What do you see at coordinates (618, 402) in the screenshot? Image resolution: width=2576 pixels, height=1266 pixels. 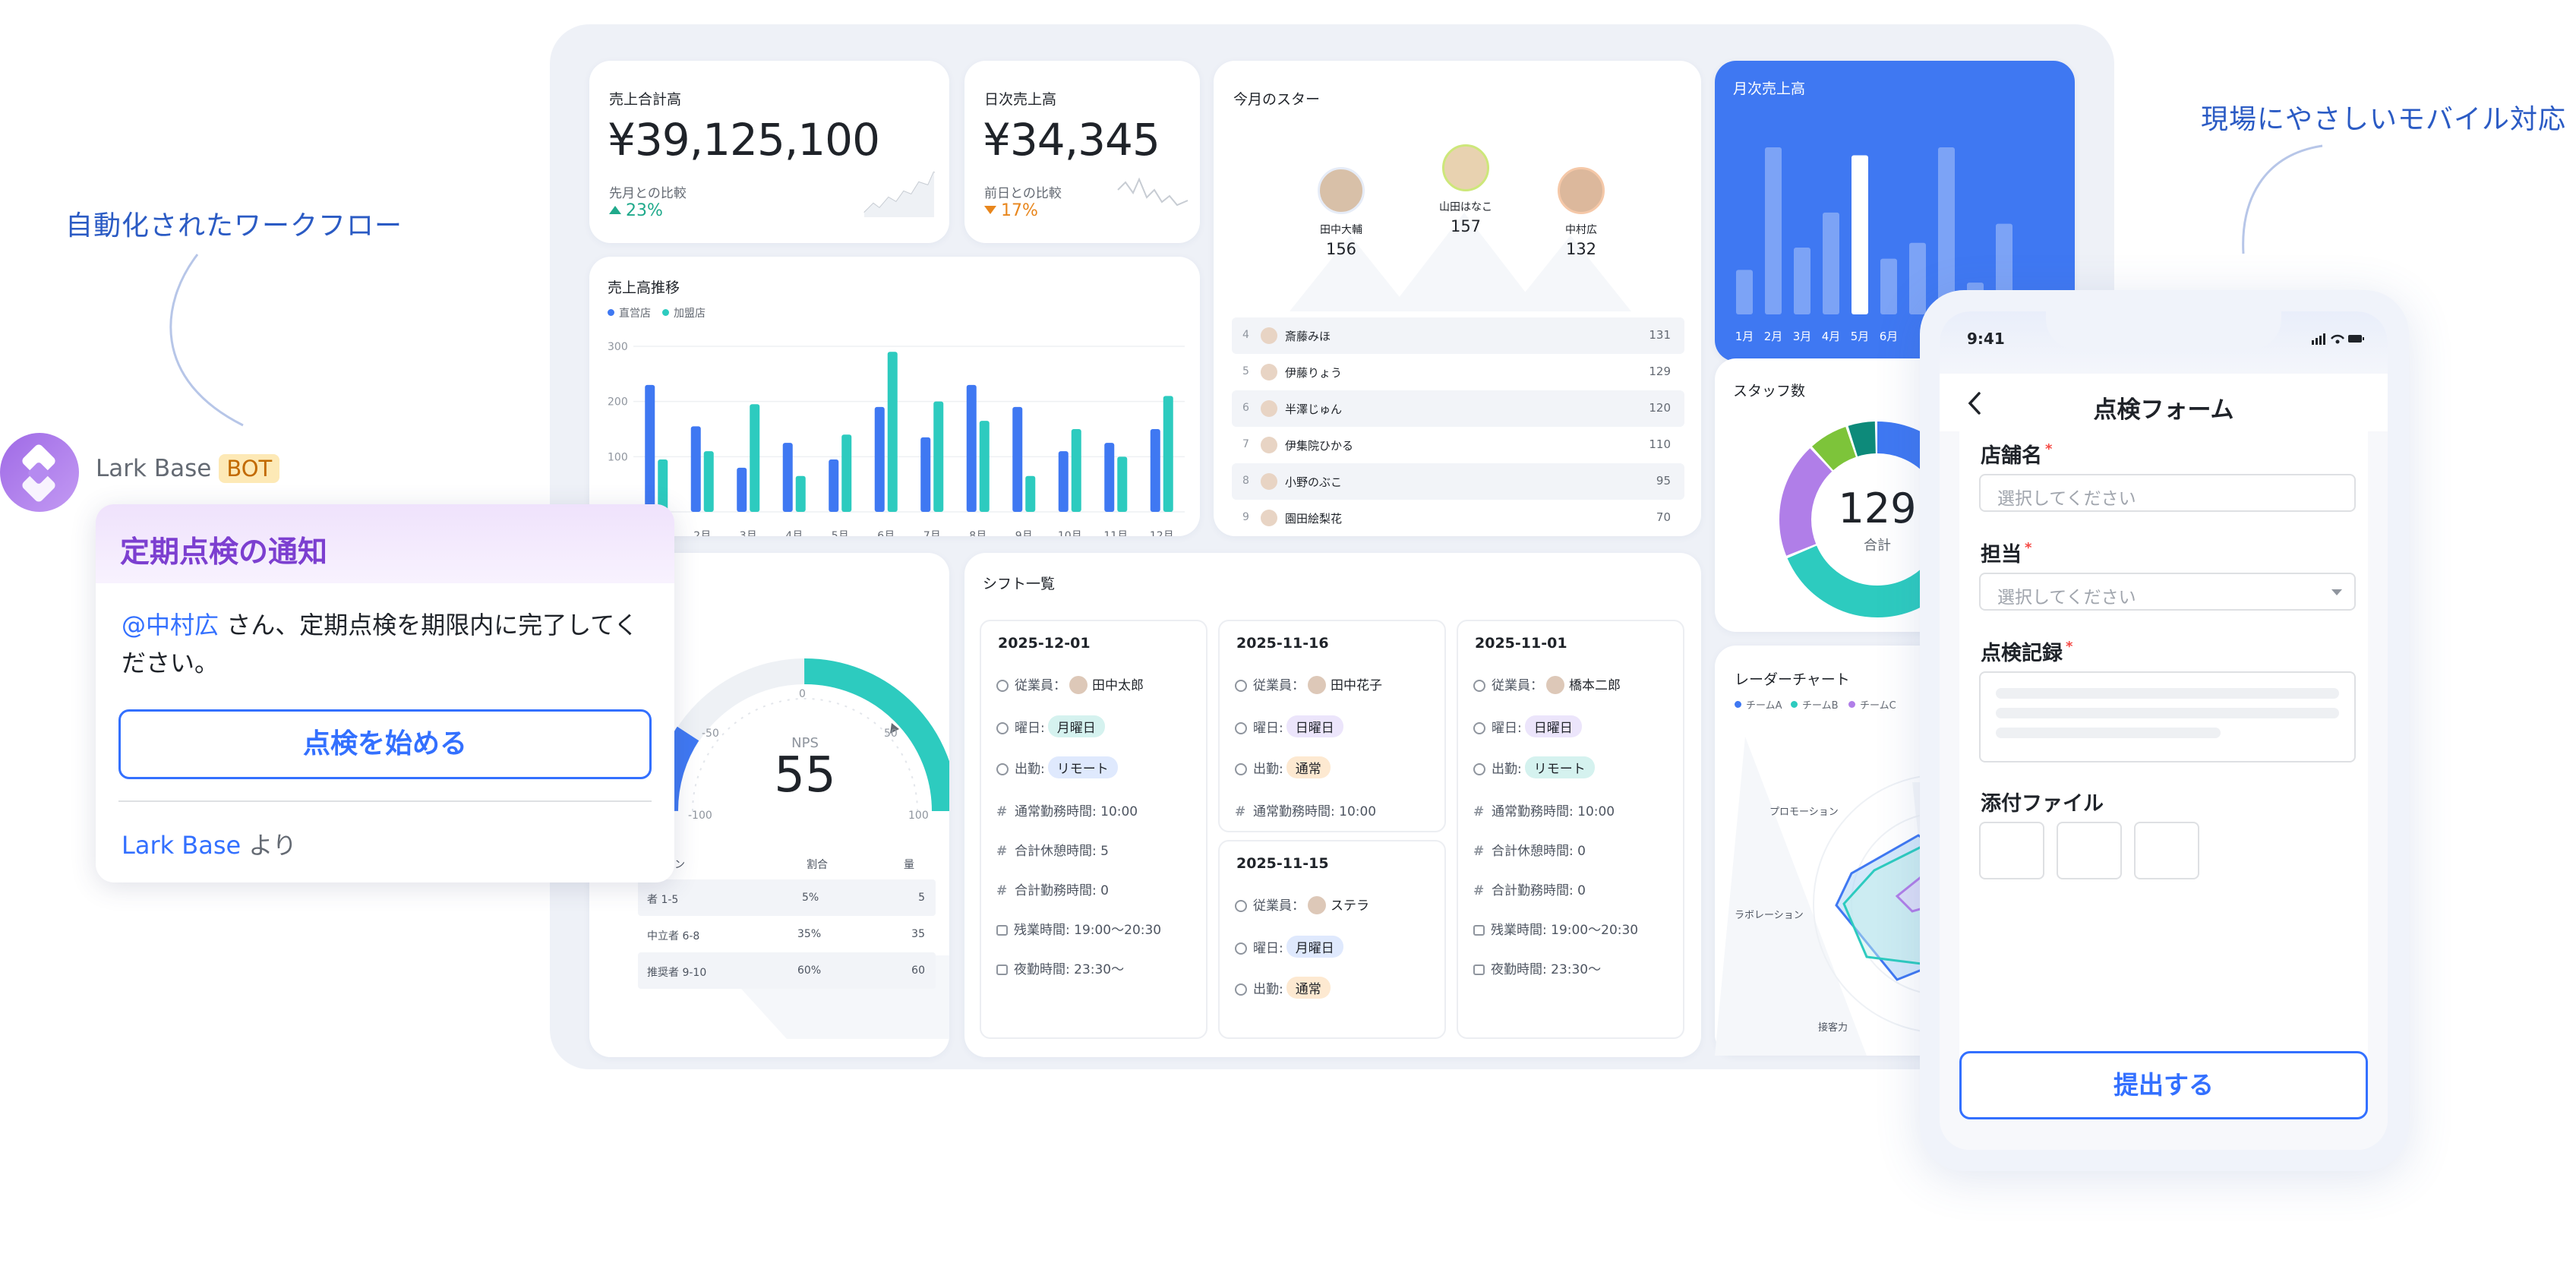 I see `y-tick-label: 200` at bounding box center [618, 402].